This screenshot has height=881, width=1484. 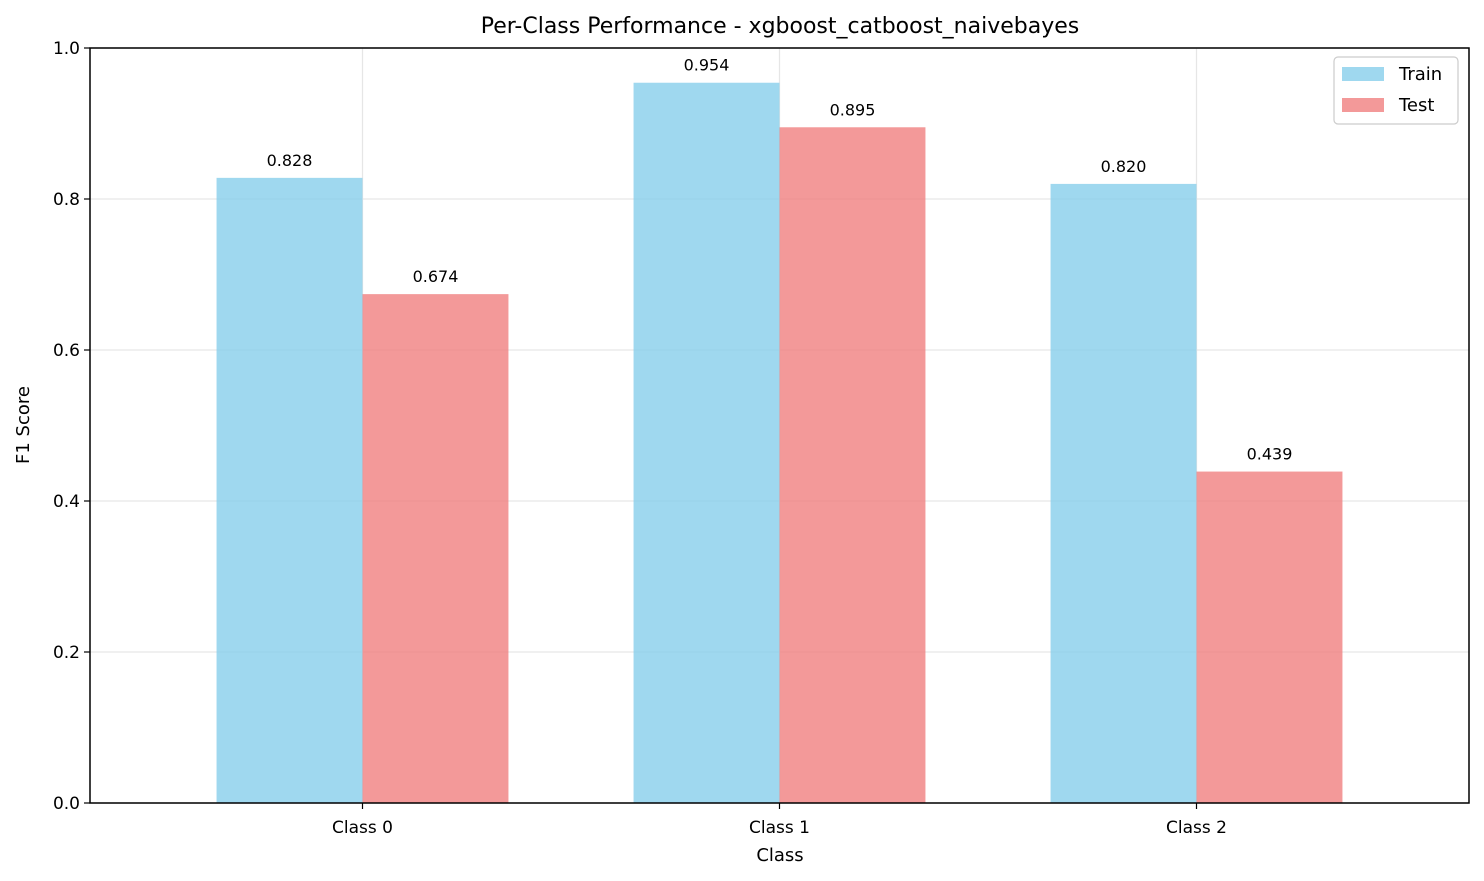 What do you see at coordinates (362, 828) in the screenshot?
I see `x-tick-label-0: Class 0` at bounding box center [362, 828].